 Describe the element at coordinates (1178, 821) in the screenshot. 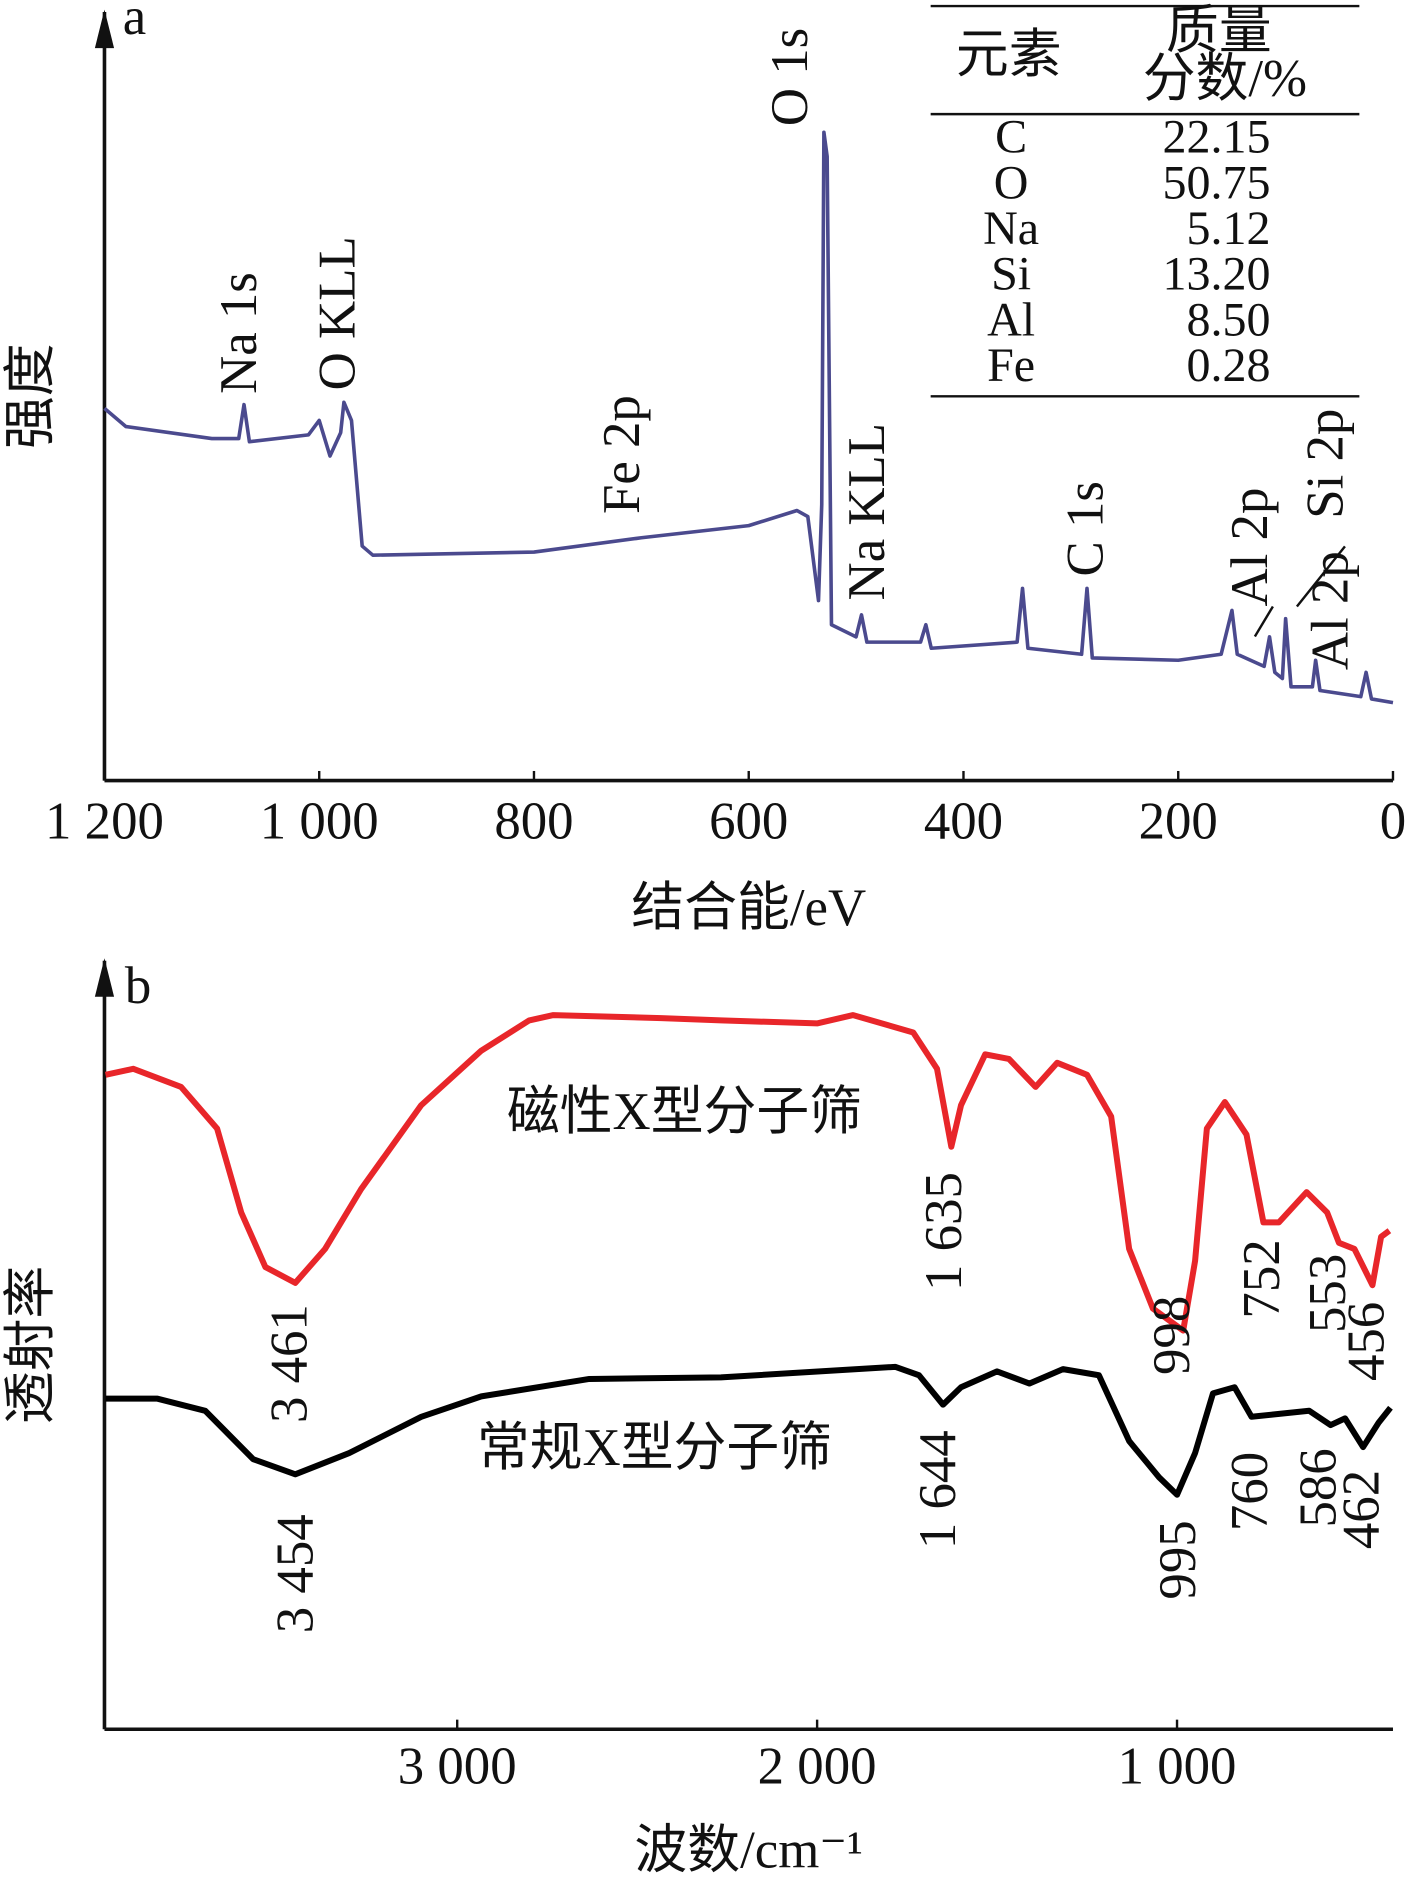

I see `x-tick-label: 200` at that location.